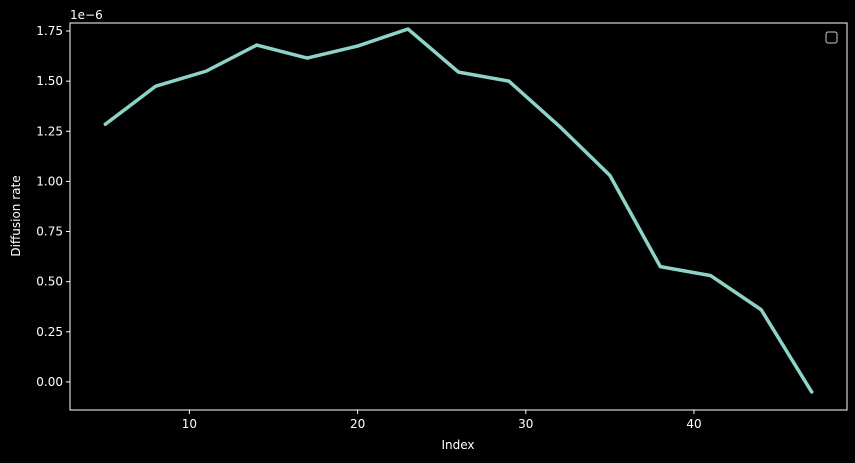  Describe the element at coordinates (49, 181) in the screenshot. I see `y-tick-label: 1.00` at that location.